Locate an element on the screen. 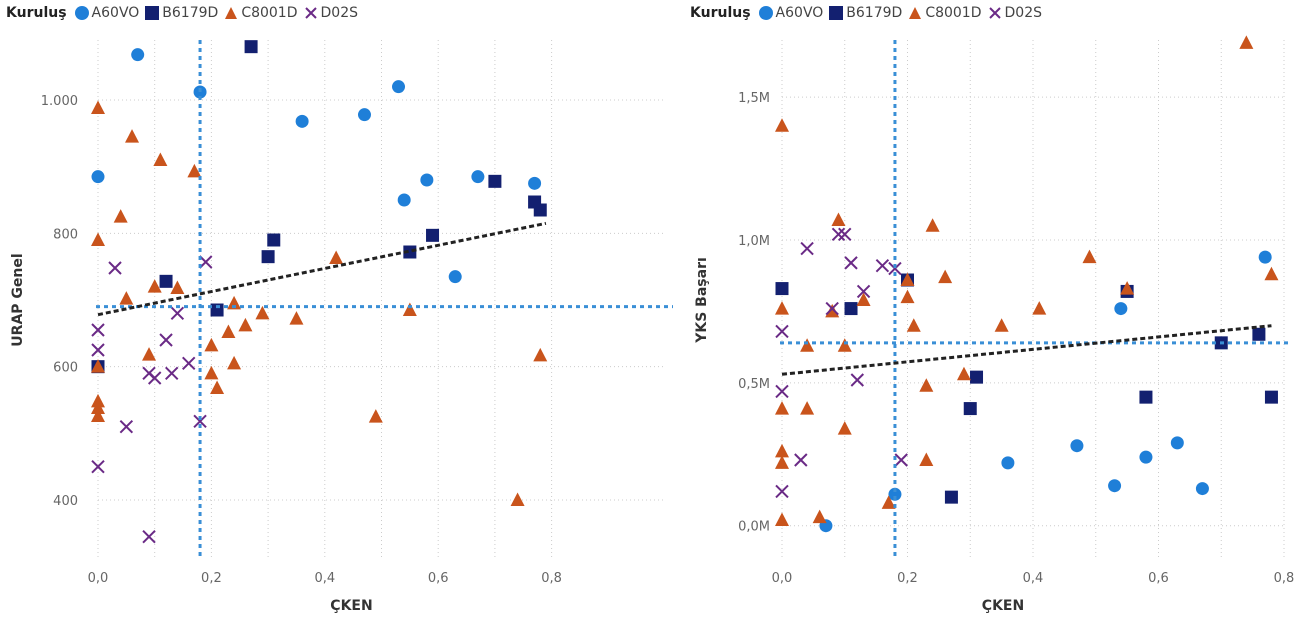 The width and height of the screenshot is (1296, 619). y-tick-label: 600 is located at coordinates (65, 368).